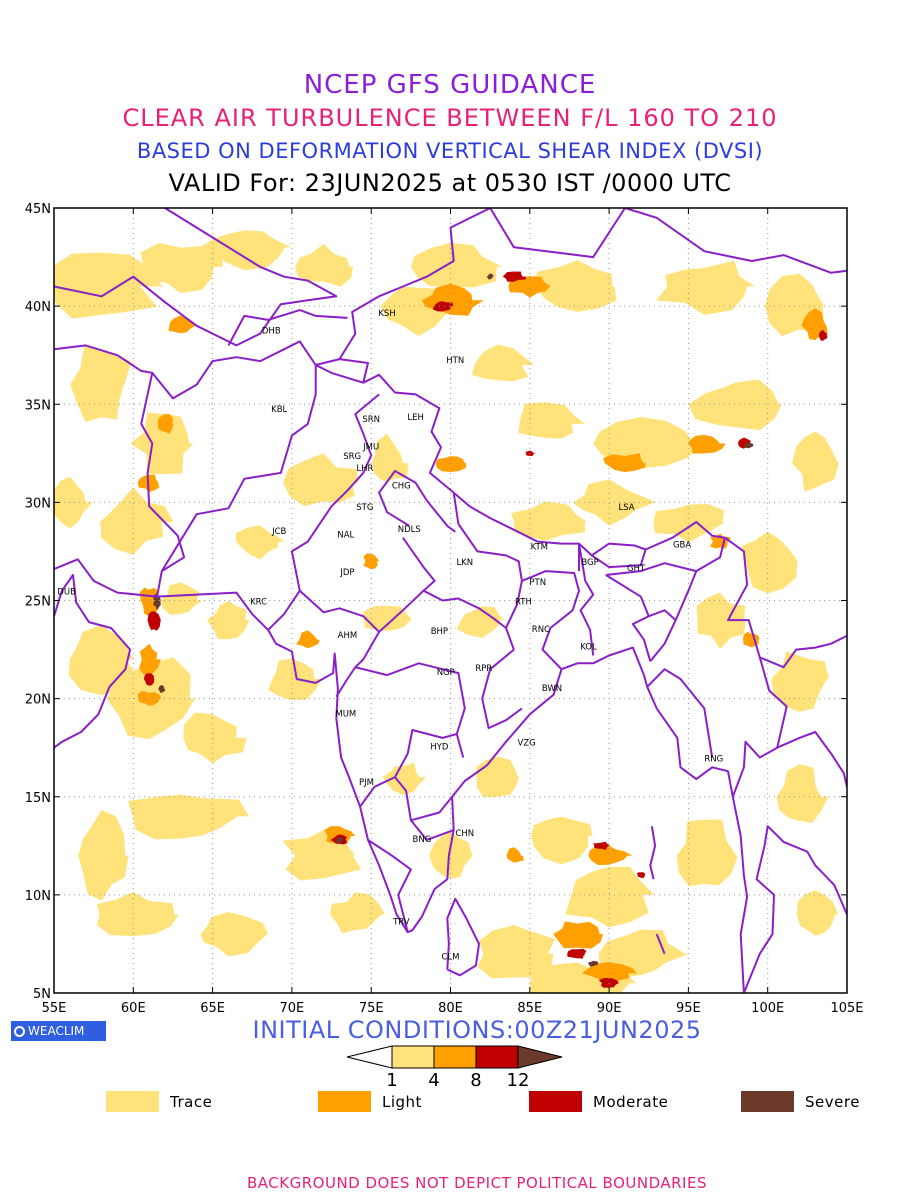 This screenshot has width=900, height=1200. Describe the element at coordinates (38, 209) in the screenshot. I see `lat-tick-label: 45N` at that location.